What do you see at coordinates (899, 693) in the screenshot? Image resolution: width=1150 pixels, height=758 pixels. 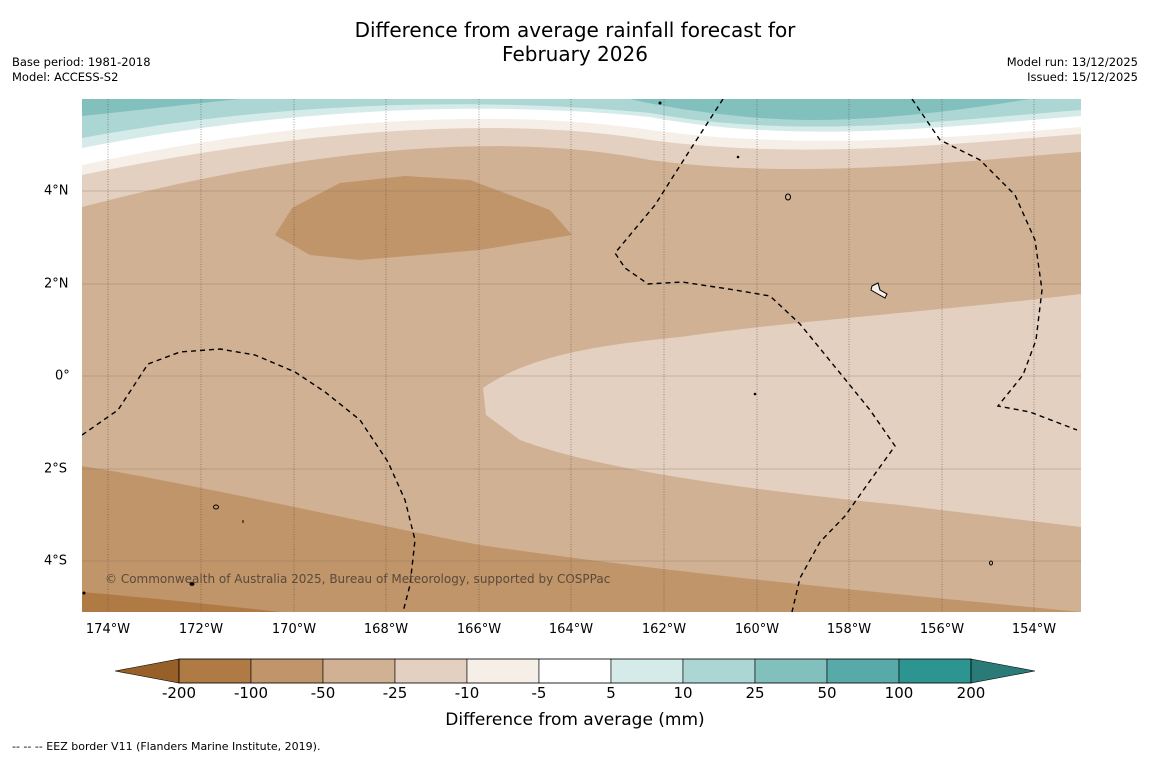 I see `colorbar-tick: 100` at bounding box center [899, 693].